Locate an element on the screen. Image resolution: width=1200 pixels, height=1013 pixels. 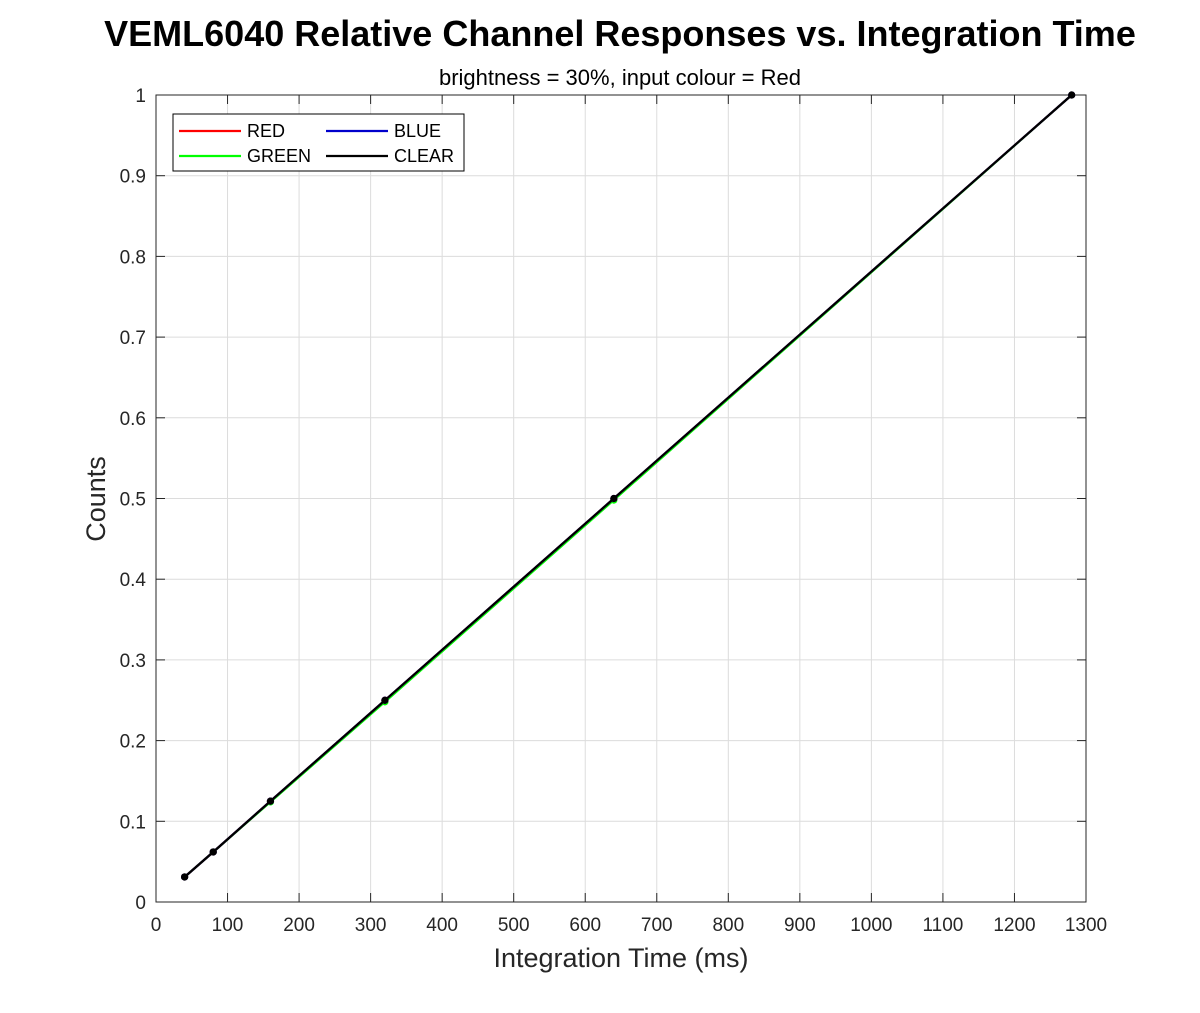
x-tick-label: 600 is located at coordinates (585, 925).